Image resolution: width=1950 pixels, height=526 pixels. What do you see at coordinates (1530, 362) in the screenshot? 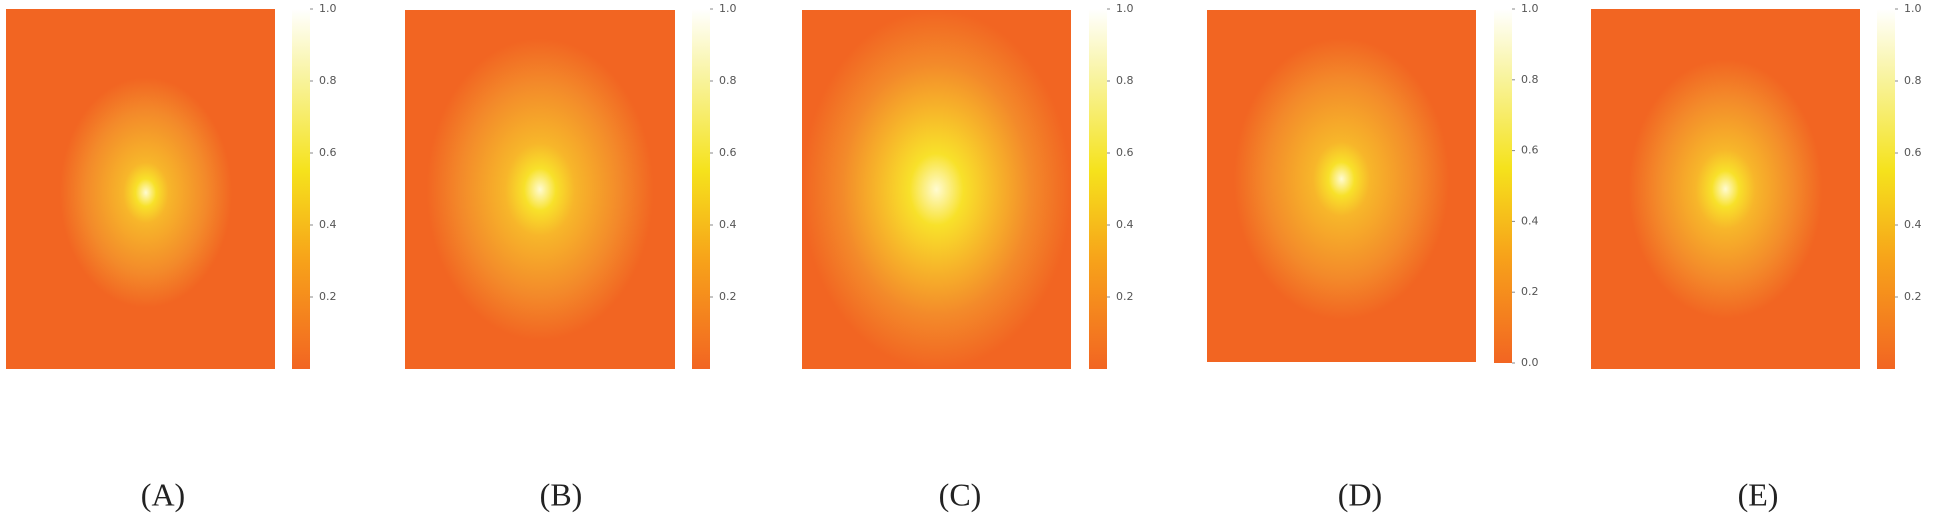
I see `colorbar-tick-label: 0.0` at bounding box center [1530, 362].